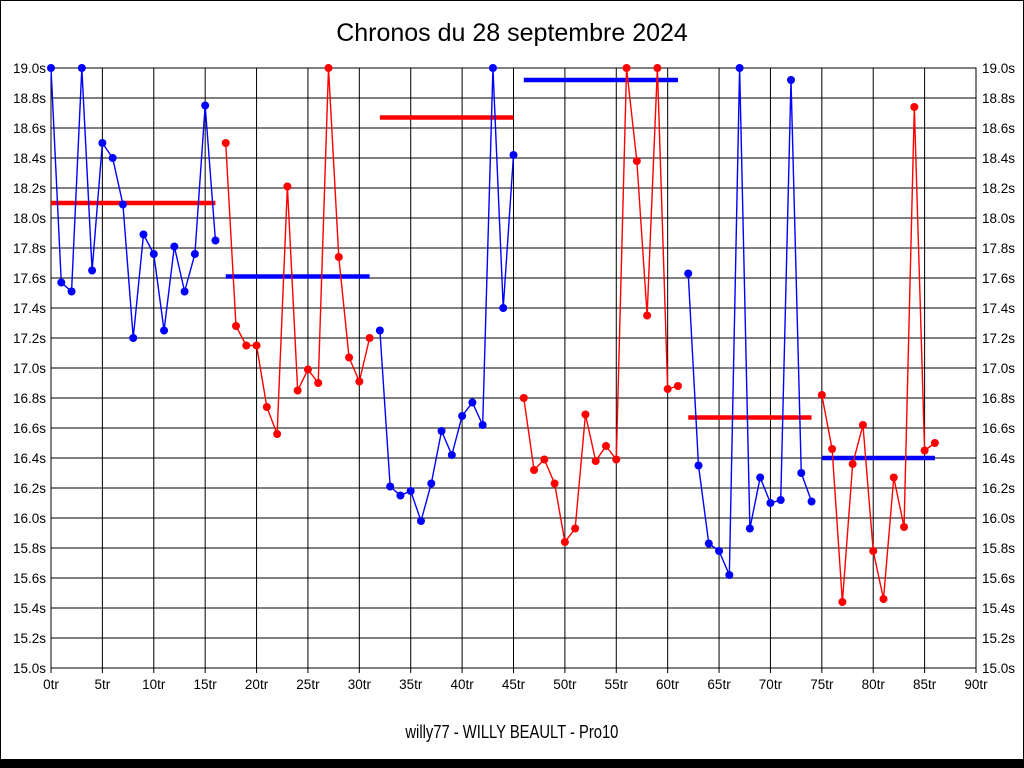  What do you see at coordinates (29, 98) in the screenshot?
I see `y-axis-tick-label-left: 18.8s` at bounding box center [29, 98].